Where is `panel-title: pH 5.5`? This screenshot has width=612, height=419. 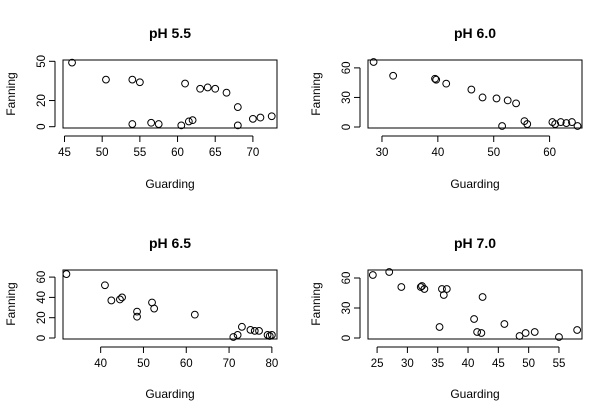
panel-title: pH 5.5 is located at coordinates (170, 33).